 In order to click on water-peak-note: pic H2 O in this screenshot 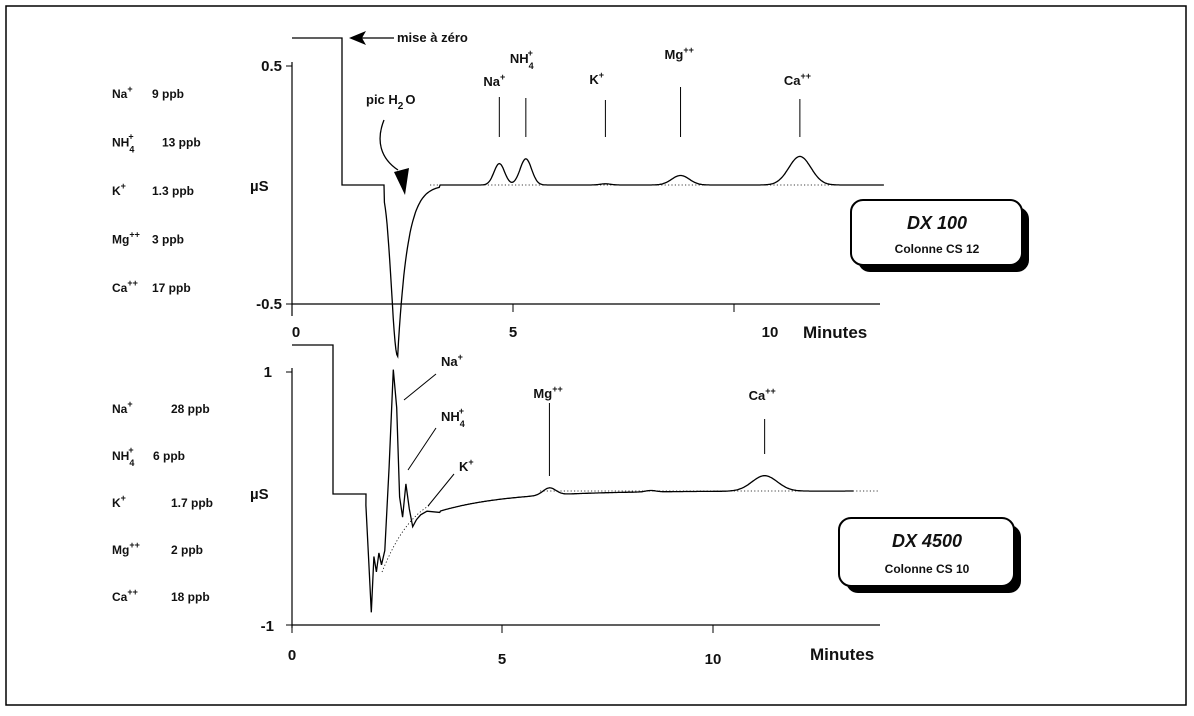, I will do `click(390, 102)`.